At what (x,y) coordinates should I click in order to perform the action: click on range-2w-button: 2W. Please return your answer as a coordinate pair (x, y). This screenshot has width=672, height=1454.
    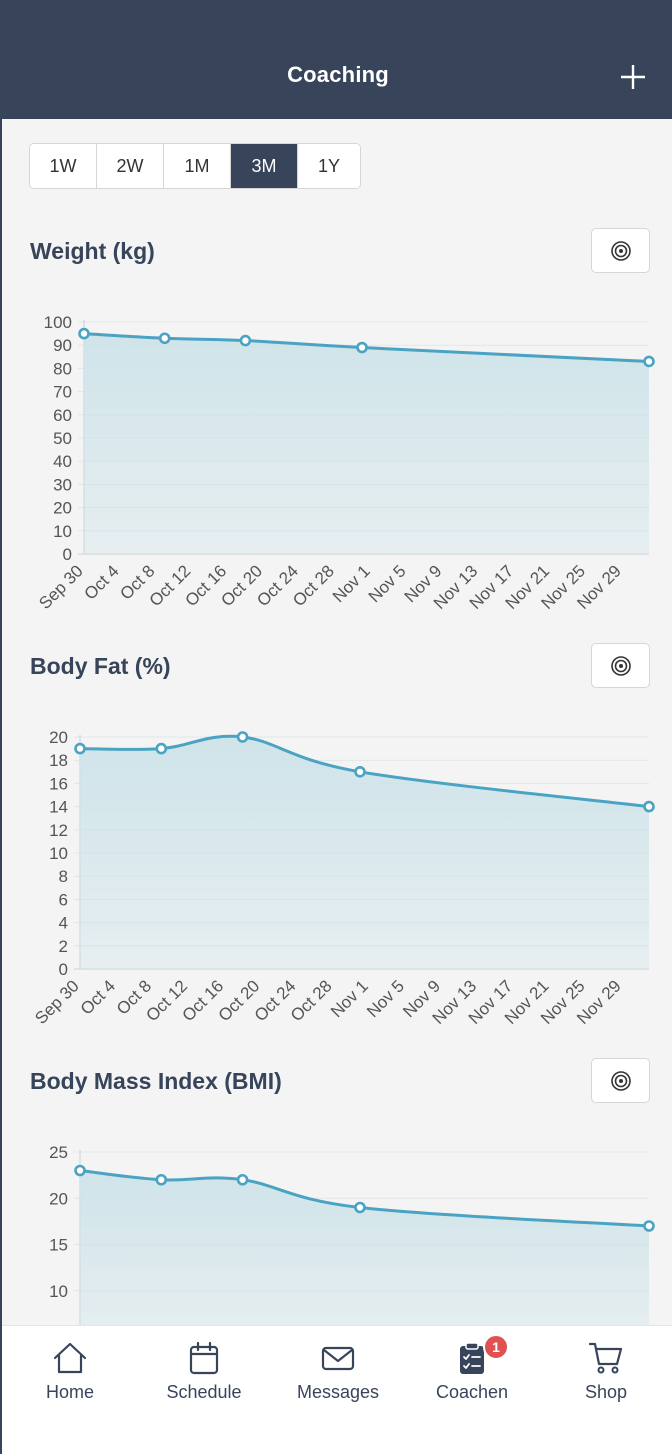
    Looking at the image, I should click on (130, 166).